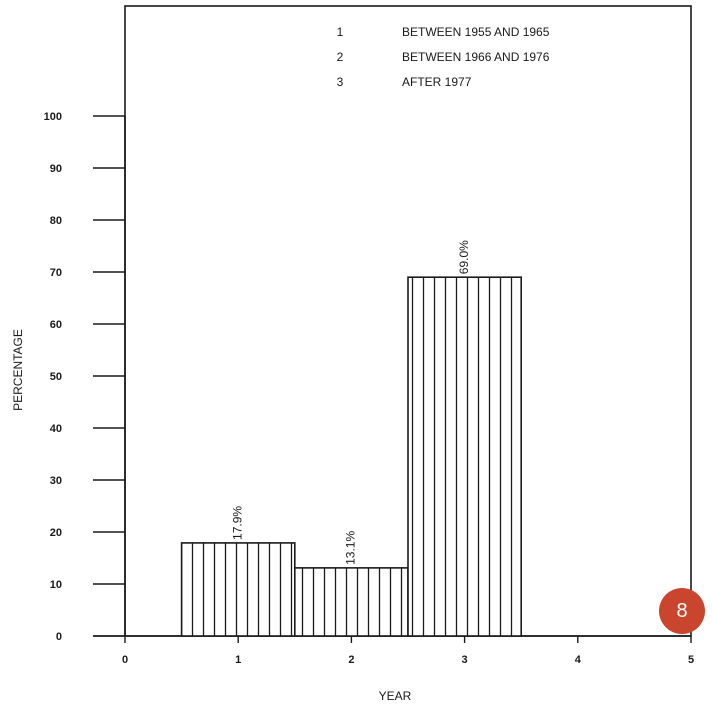 The width and height of the screenshot is (712, 717). Describe the element at coordinates (682, 611) in the screenshot. I see `page-number-badge: 8` at that location.